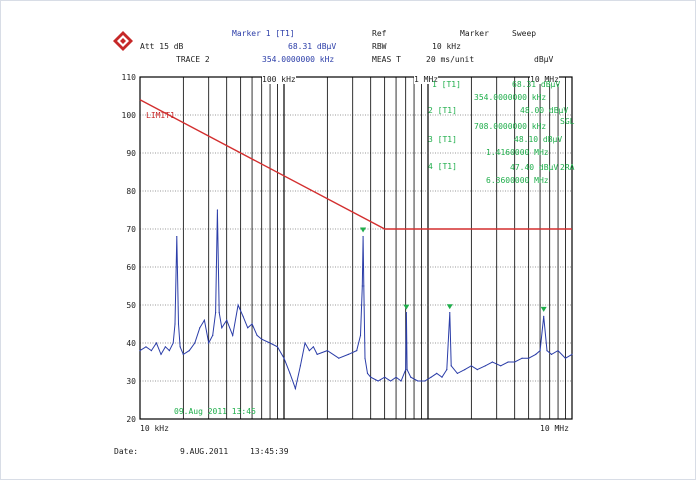  Describe the element at coordinates (406, 307) in the screenshot. I see `marker-2-icon` at that location.